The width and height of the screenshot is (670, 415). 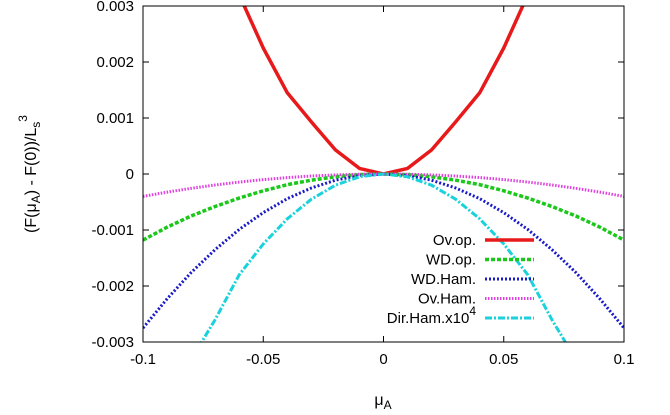 I want to click on y-tick-label: 0.001, so click(x=115, y=118).